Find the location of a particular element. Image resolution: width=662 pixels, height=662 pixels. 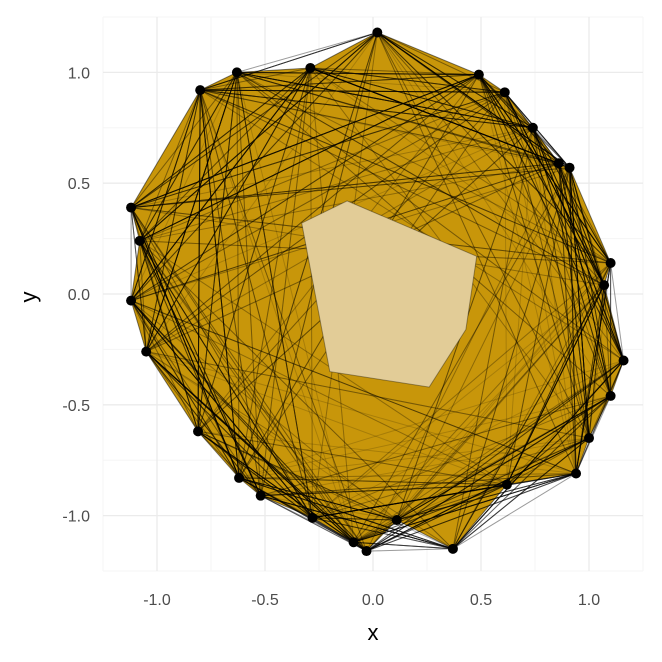

inner-polygon is located at coordinates (389, 294).